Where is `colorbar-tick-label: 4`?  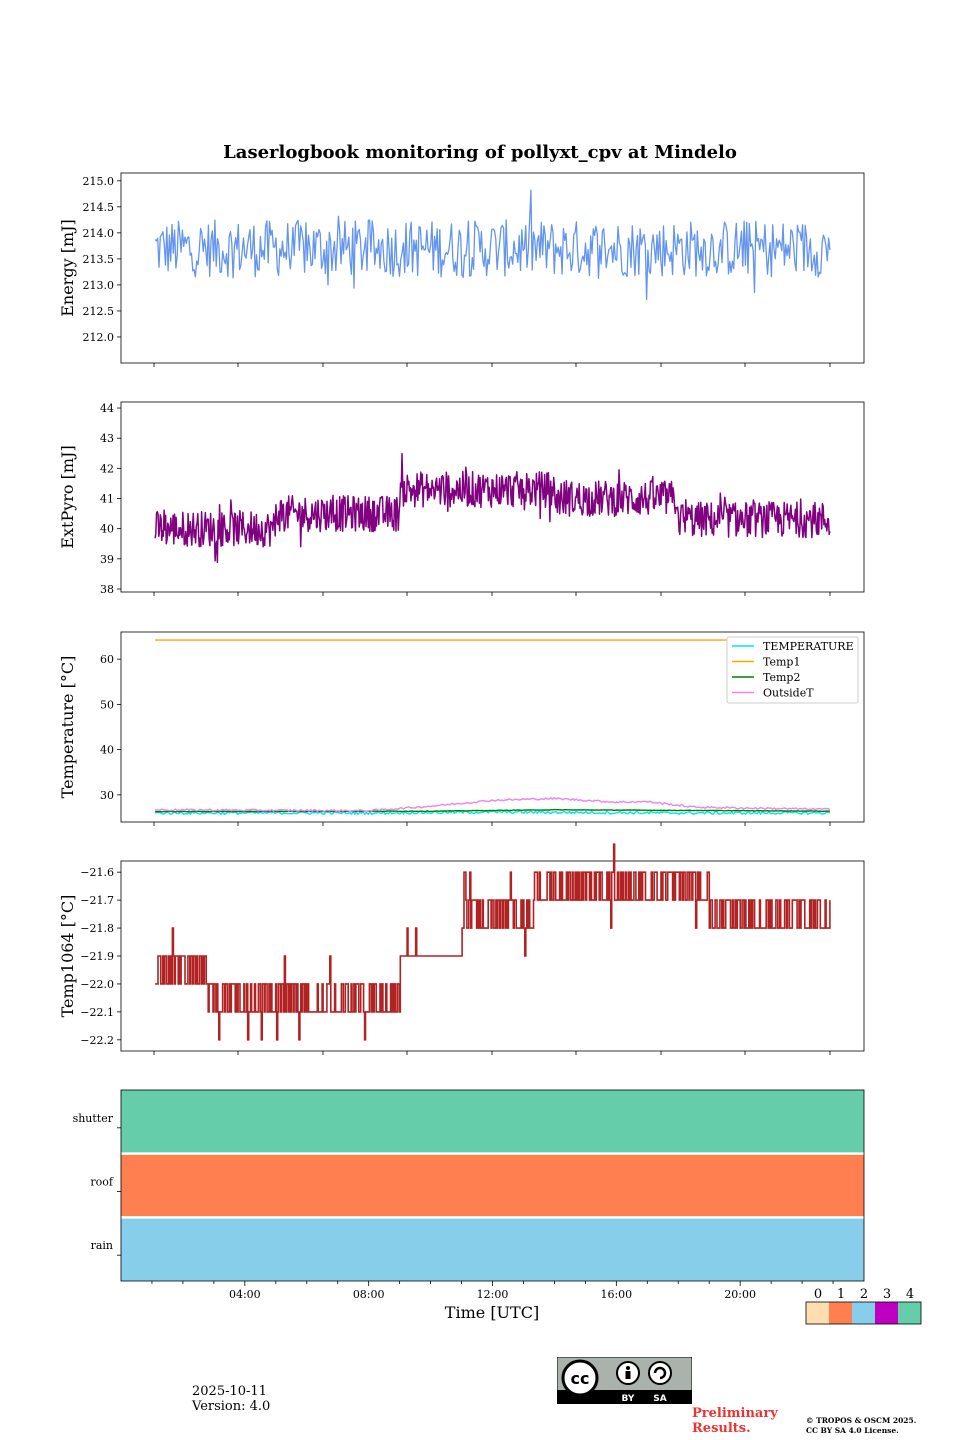
colorbar-tick-label: 4 is located at coordinates (910, 1294).